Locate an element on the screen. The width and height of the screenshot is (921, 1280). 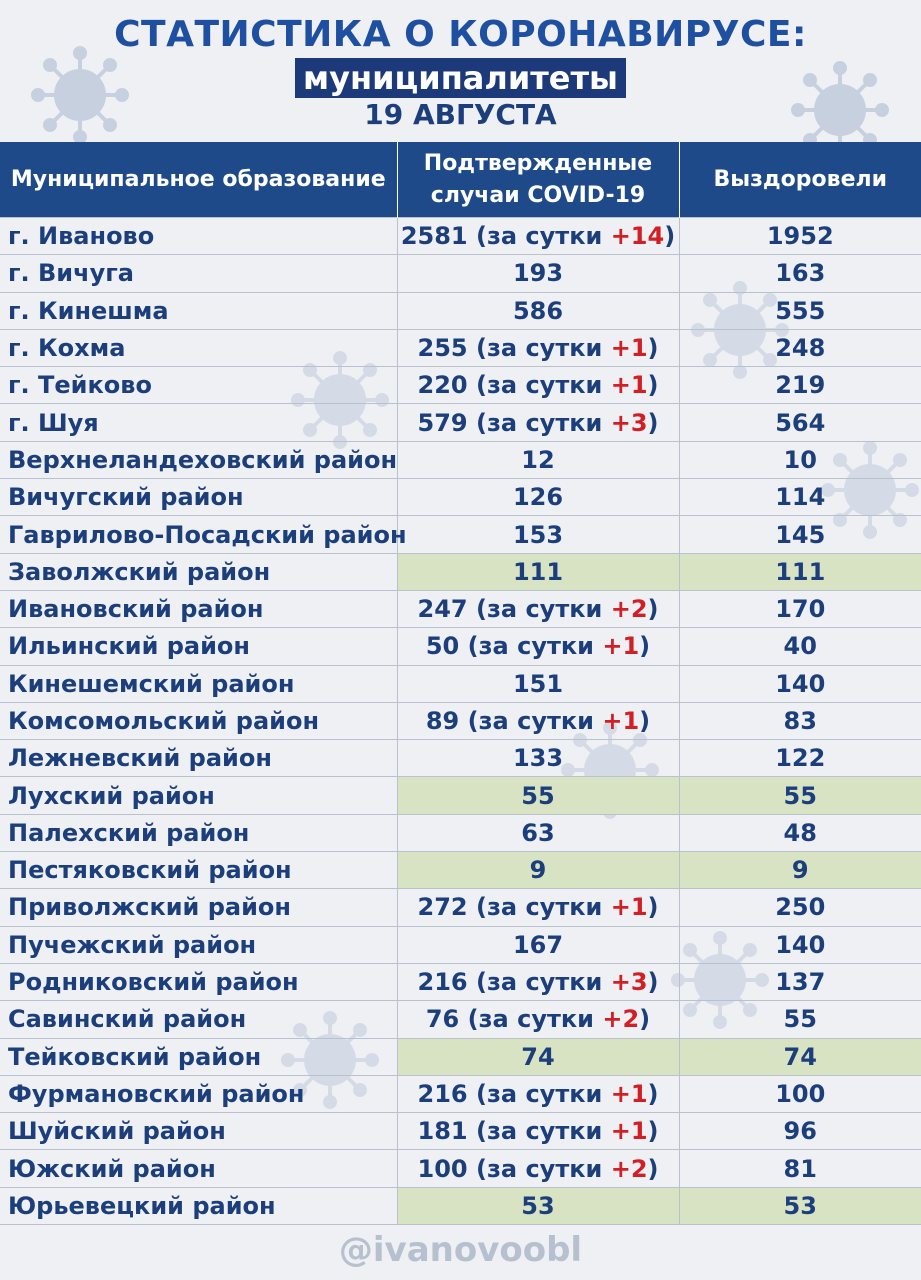
municipality-name: Палехский район is located at coordinates (199, 833).